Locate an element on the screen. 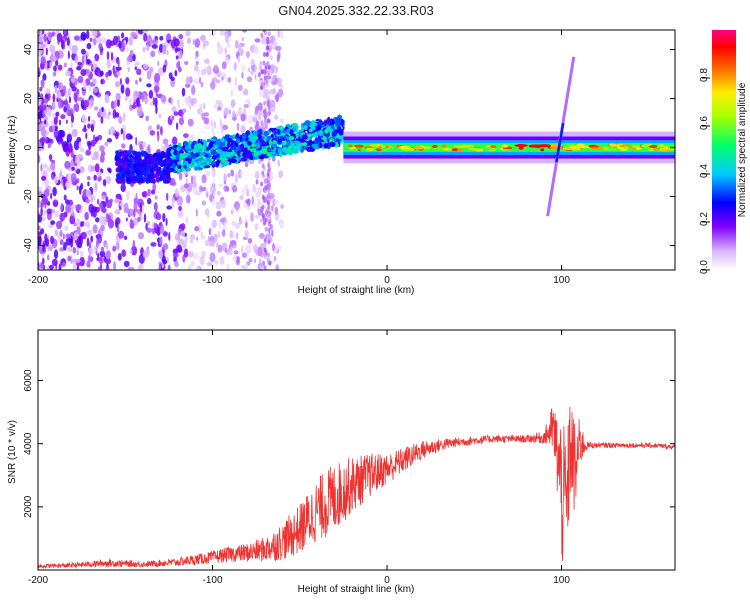 Image resolution: width=750 pixels, height=600 pixels. snr-x-tick-label: -200 is located at coordinates (38, 580).